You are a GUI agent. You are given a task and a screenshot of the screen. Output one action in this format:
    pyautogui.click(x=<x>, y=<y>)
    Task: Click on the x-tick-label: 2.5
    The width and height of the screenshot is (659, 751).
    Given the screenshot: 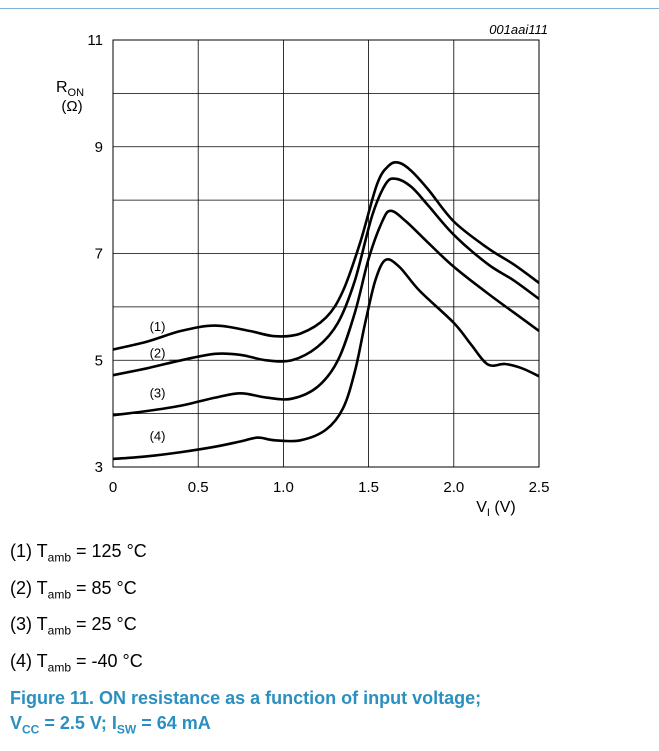 What is the action you would take?
    pyautogui.click(x=539, y=487)
    